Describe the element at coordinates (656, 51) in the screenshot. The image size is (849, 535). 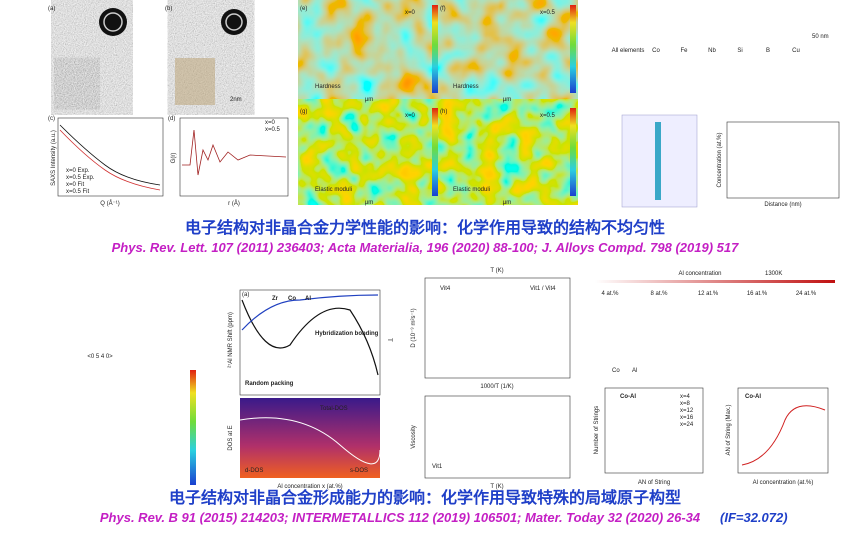
I see `element-label: Co` at that location.